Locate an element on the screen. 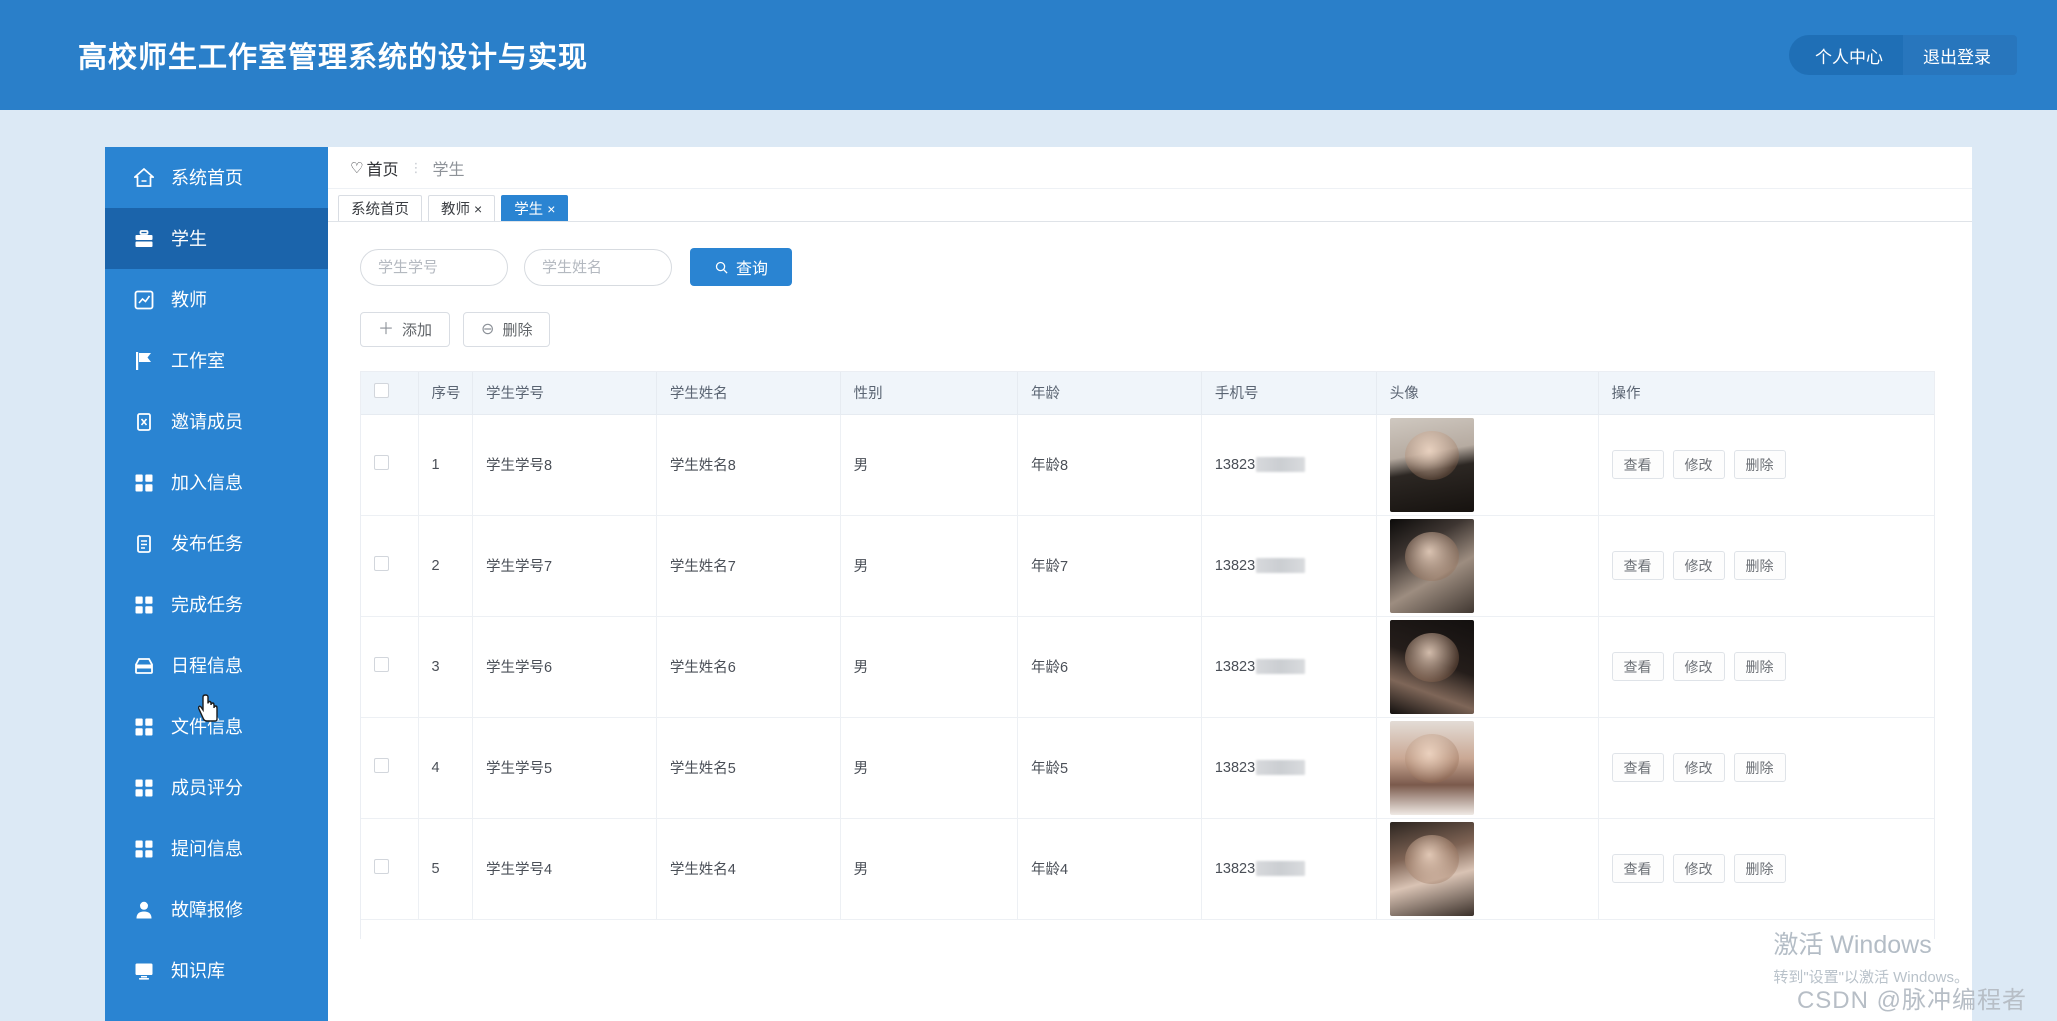  sidebar-item-1: 系统首页 is located at coordinates (216, 177).